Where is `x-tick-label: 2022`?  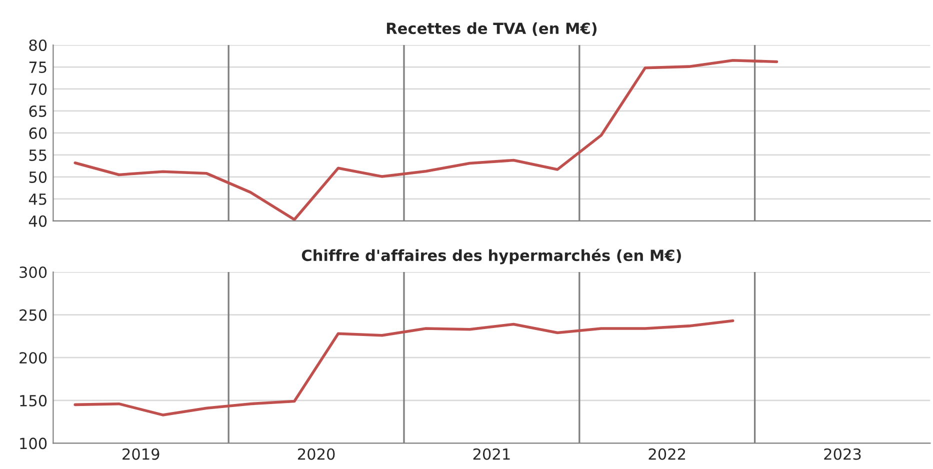 x-tick-label: 2022 is located at coordinates (667, 454).